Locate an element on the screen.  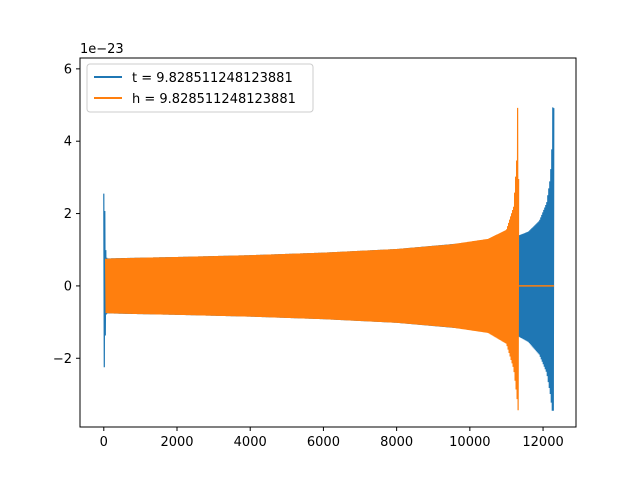
legend-label-1: t = 9.828511248123881 is located at coordinates (212, 78).